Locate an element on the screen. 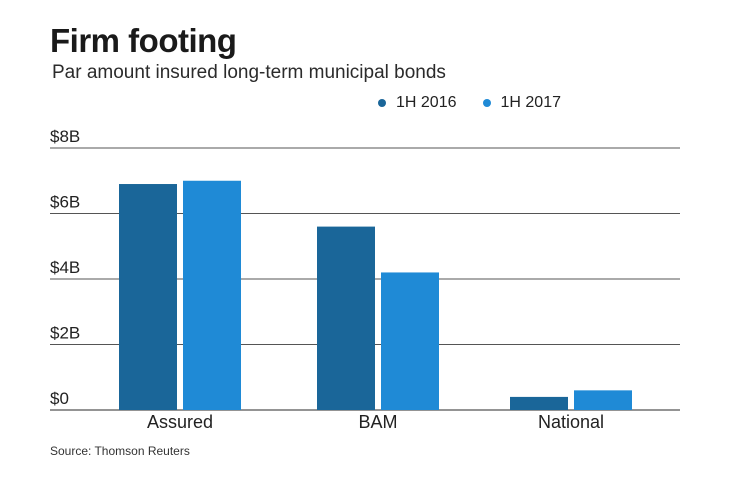 This screenshot has width=740, height=482. bar-assured-1h-2017 is located at coordinates (212, 295).